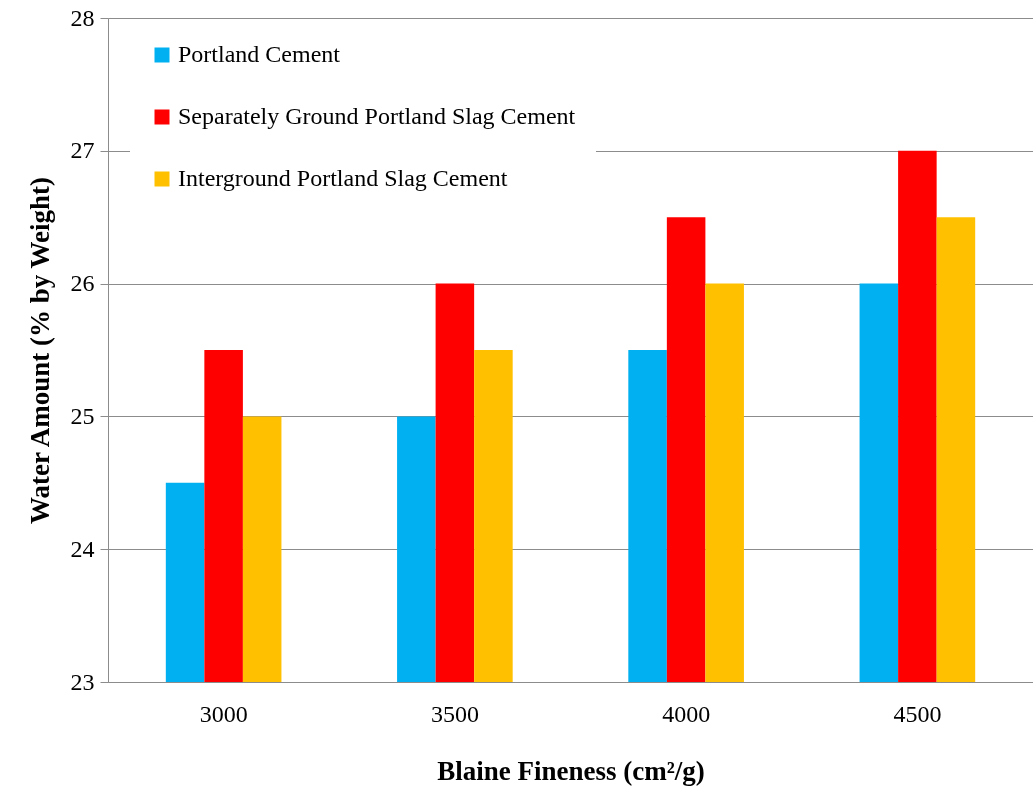  What do you see at coordinates (223, 713) in the screenshot?
I see `x-tick-label: 3000` at bounding box center [223, 713].